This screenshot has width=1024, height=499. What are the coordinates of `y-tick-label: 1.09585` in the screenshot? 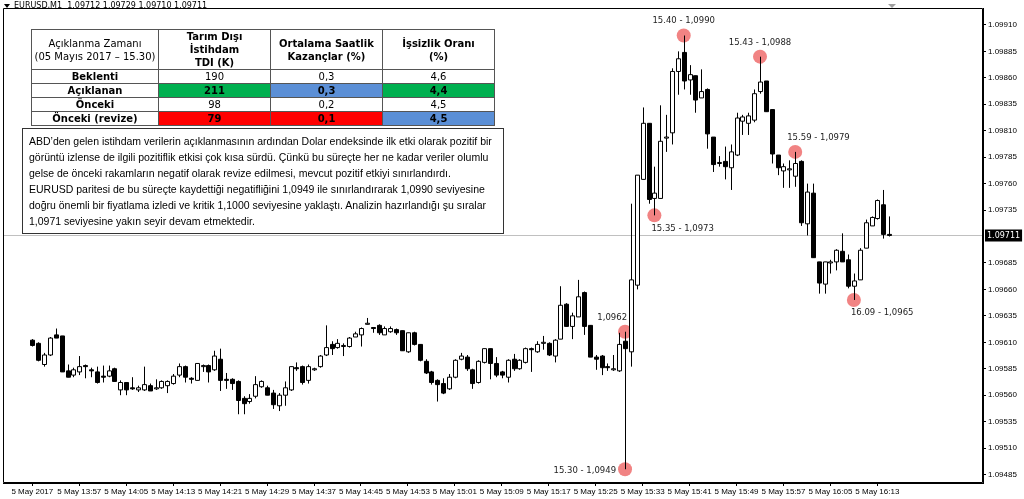 It's located at (1003, 368).